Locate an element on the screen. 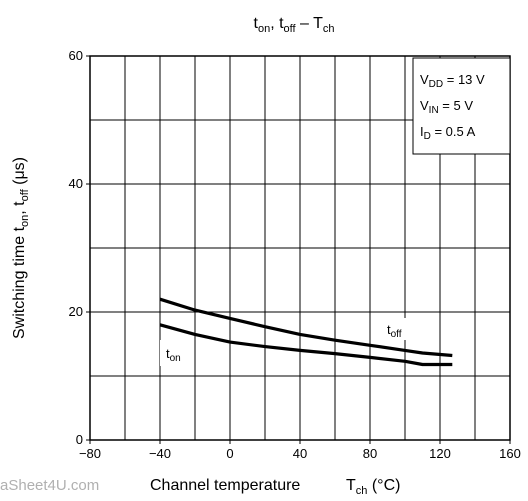 Image resolution: width=528 pixels, height=501 pixels. y-tick-label: 60 is located at coordinates (76, 55).